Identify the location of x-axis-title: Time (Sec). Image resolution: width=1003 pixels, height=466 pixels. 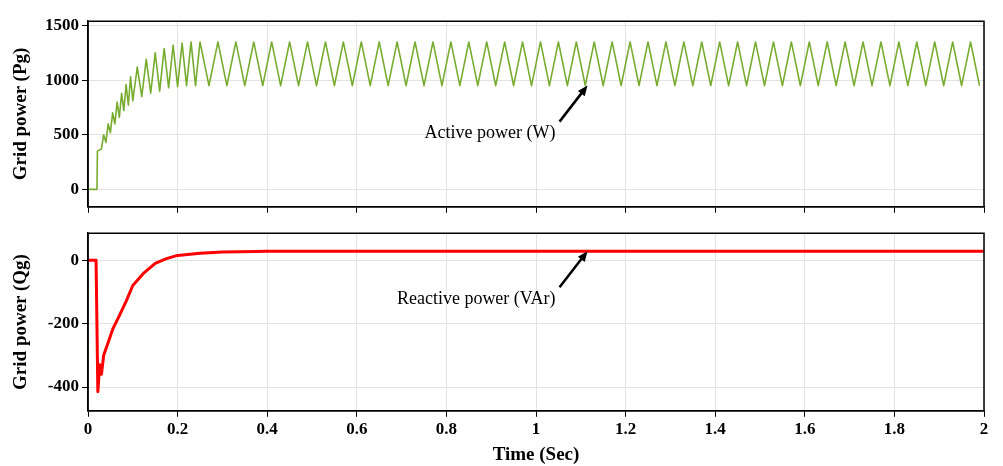
(536, 453).